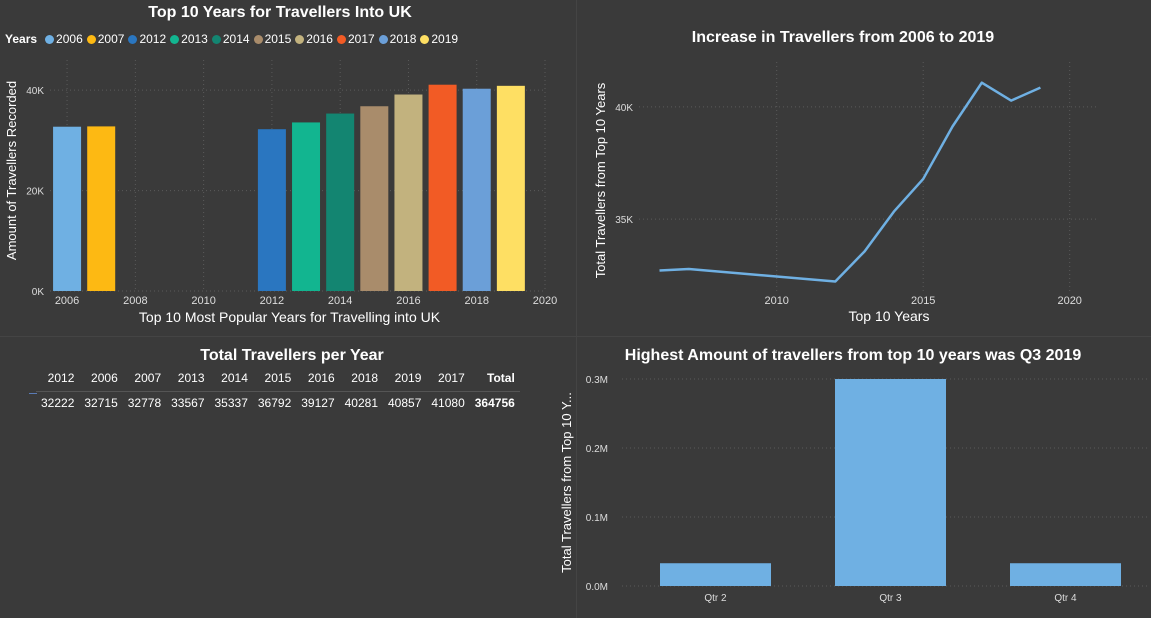  I want to click on table-column-header: 2012, so click(61, 378).